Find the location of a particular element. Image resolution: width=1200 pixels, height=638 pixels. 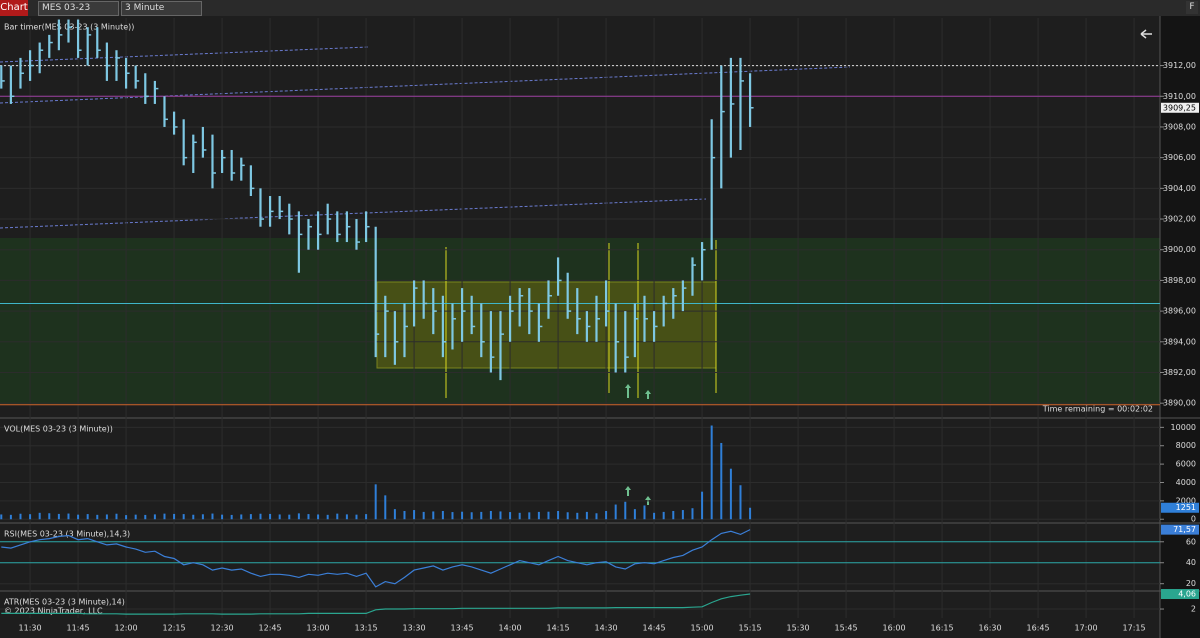

interval-select: 3 Minute is located at coordinates (161, 8).